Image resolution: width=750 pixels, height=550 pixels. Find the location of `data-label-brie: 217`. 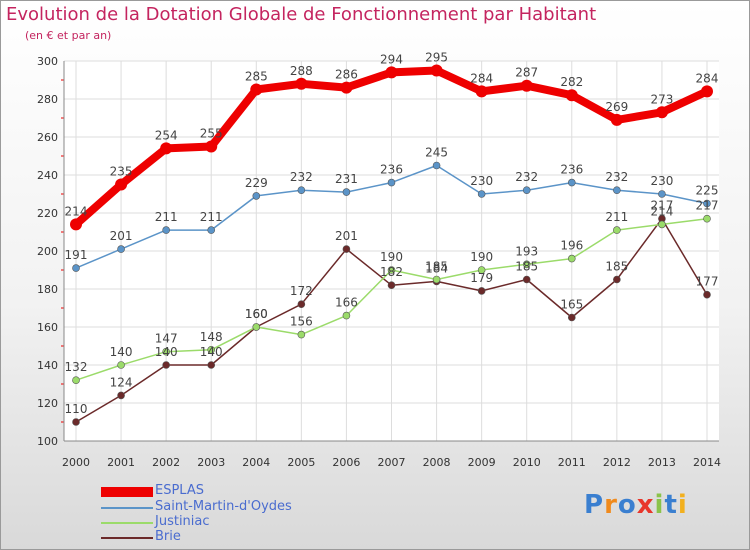

data-label-brie: 217 is located at coordinates (661, 206).